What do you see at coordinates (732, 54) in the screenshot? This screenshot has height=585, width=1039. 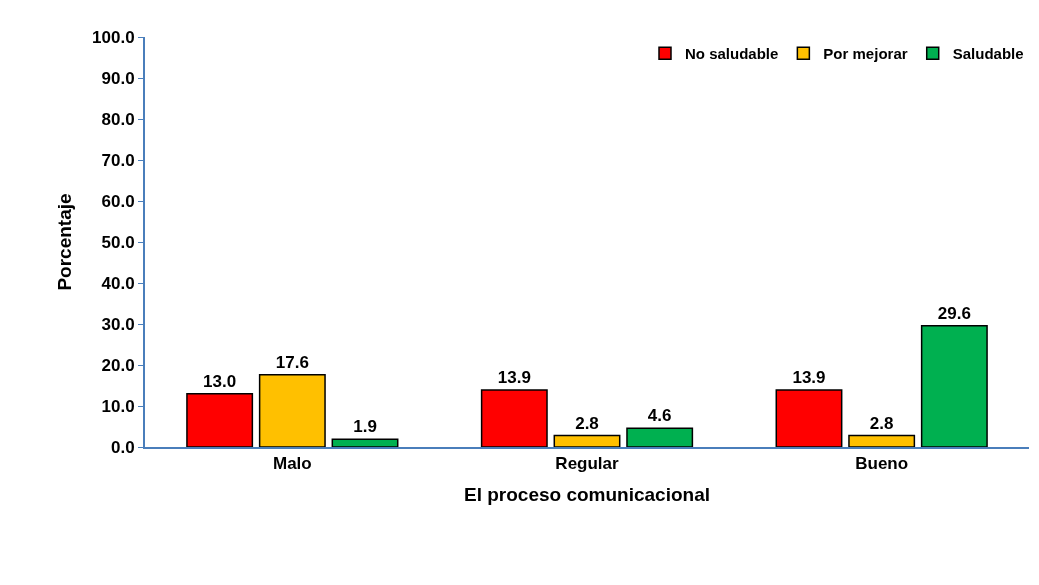 I see `legend-label: No saludable` at bounding box center [732, 54].